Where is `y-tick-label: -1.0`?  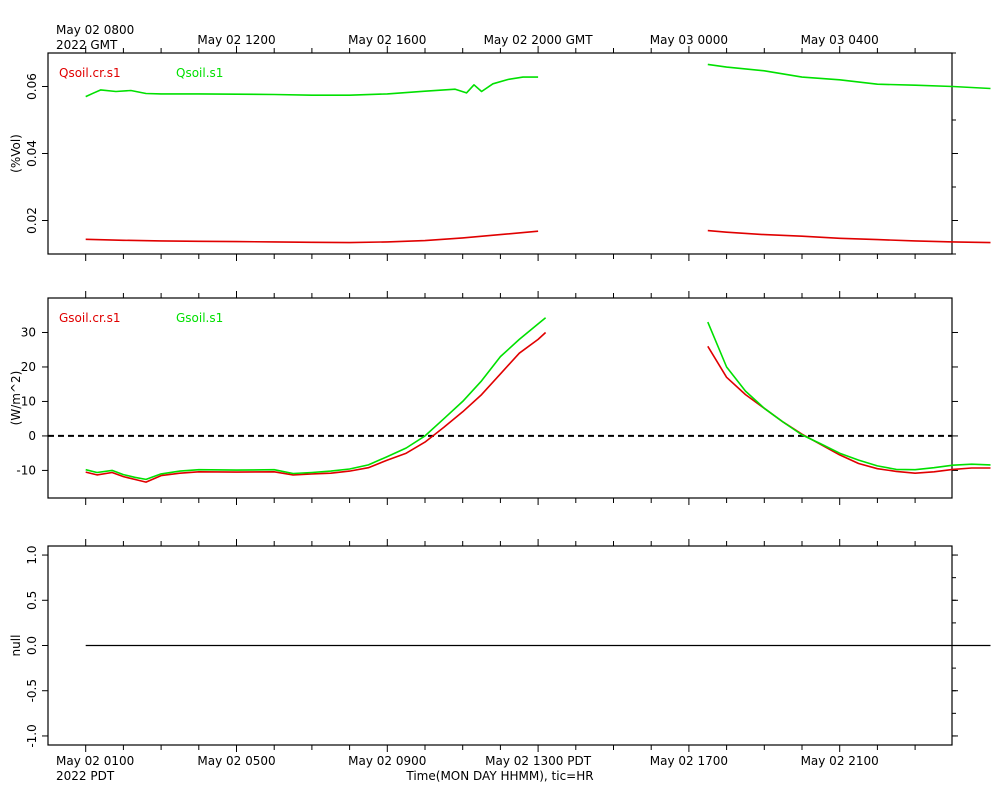
y-tick-label: -1.0 is located at coordinates (32, 735).